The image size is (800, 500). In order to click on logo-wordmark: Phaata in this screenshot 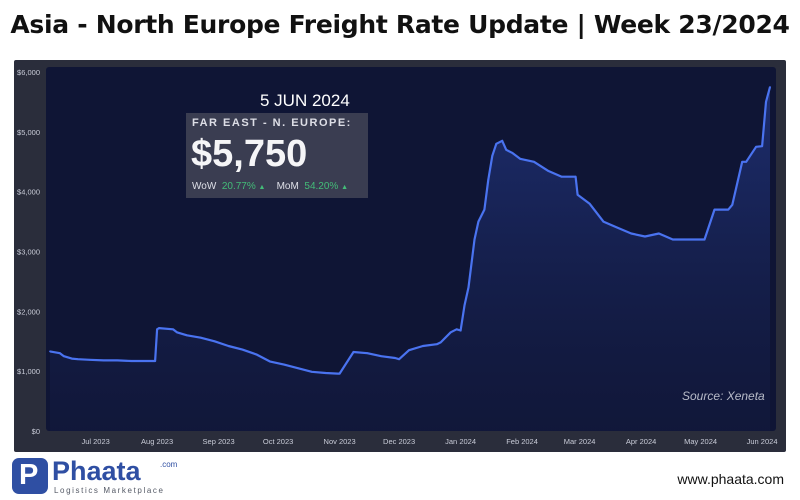, I will do `click(96, 471)`.